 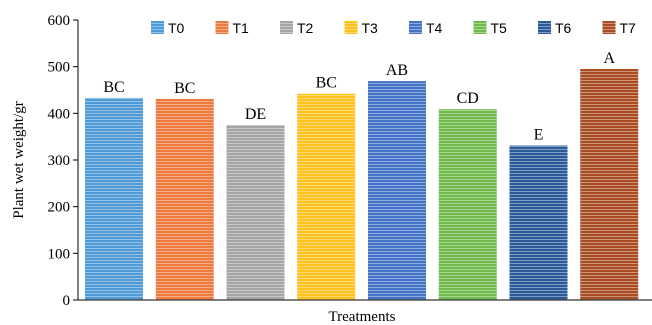 I want to click on significance-label-t0: BC, so click(x=113, y=87).